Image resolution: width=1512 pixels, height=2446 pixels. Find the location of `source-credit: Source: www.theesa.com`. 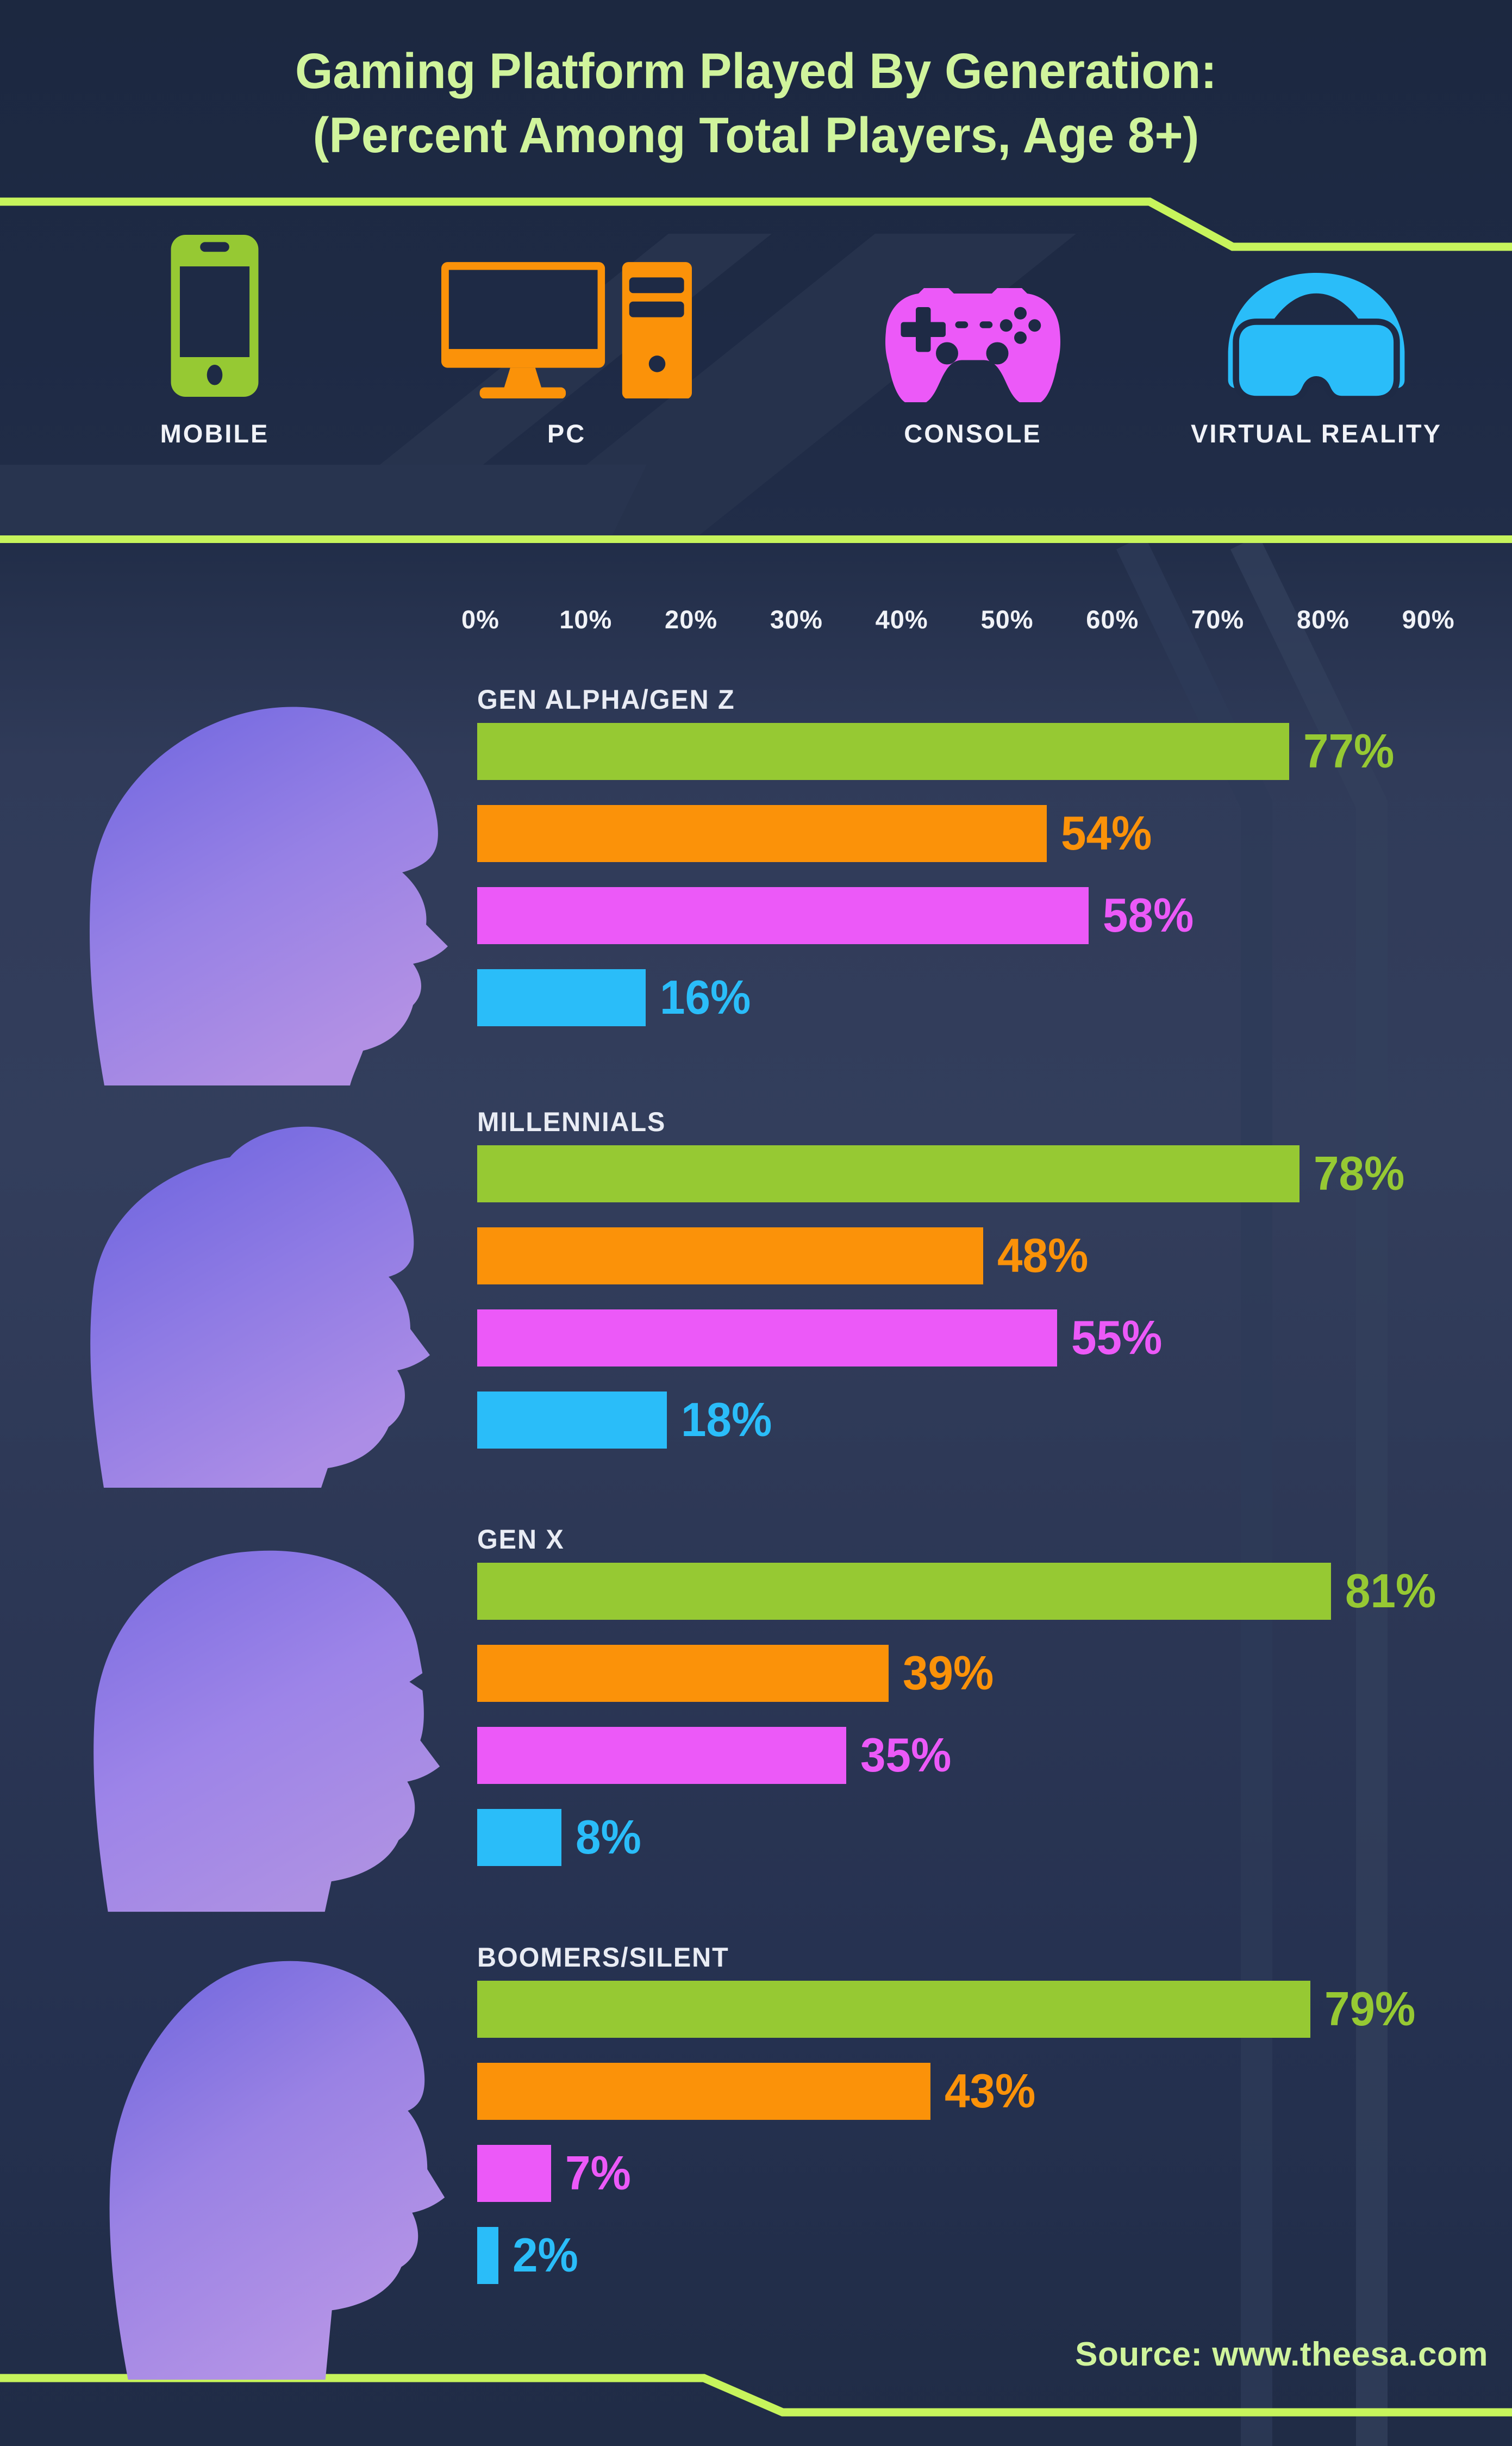

source-credit: Source: www.theesa.com is located at coordinates (1281, 2354).